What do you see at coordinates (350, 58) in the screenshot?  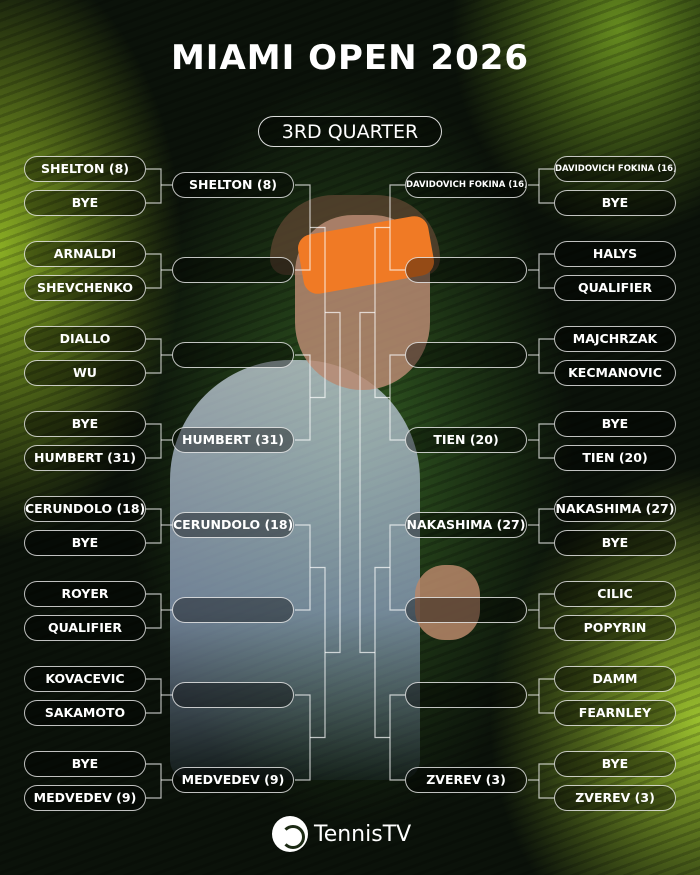 I see `page-title: MIAMI OPEN 2026` at bounding box center [350, 58].